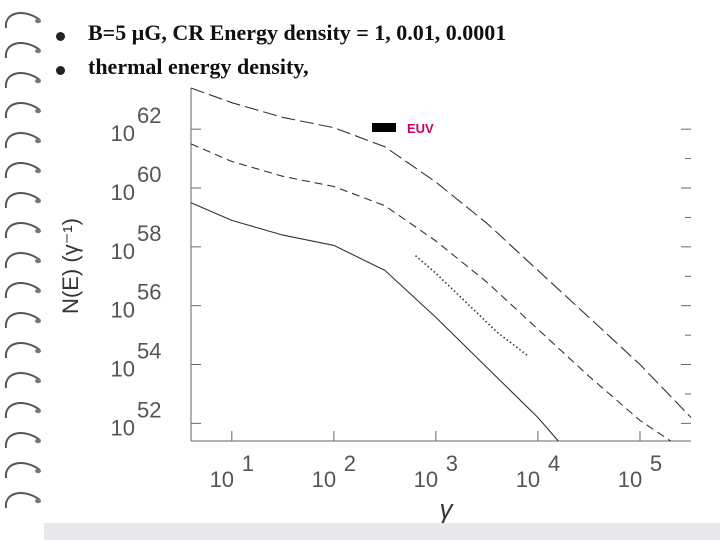 This screenshot has height=545, width=720. Describe the element at coordinates (149, 115) in the screenshot. I see `y-tick-label-exp: 62` at that location.